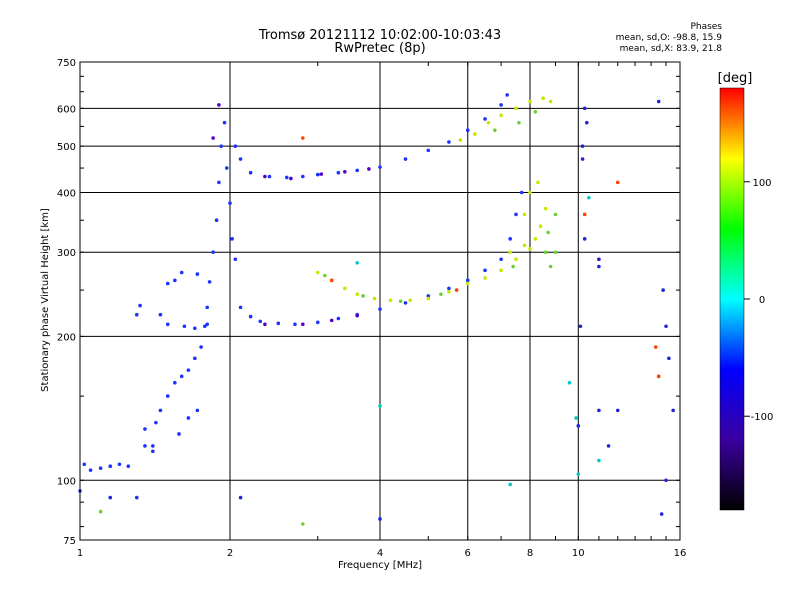 This screenshot has height=600, width=800. Describe the element at coordinates (380, 553) in the screenshot. I see `x-tick-label: 4` at that location.